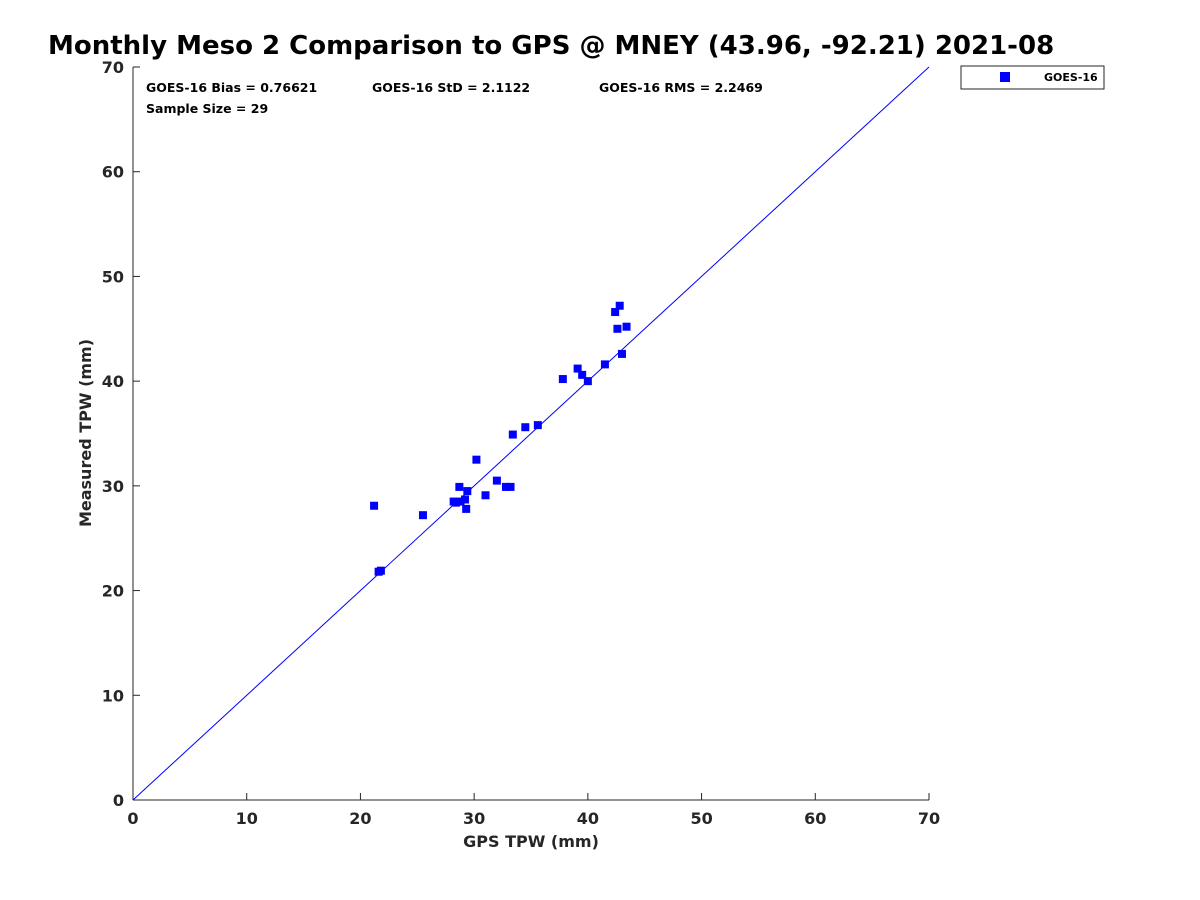  Describe the element at coordinates (815, 818) in the screenshot. I see `x-tick-label: 60` at that location.